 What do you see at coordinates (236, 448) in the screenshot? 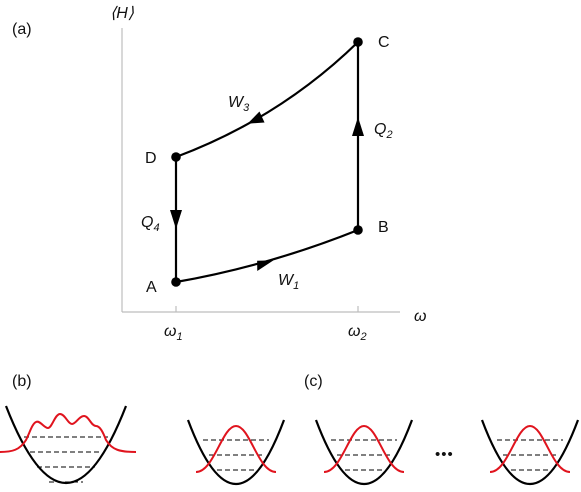
I see `wavefunction-c1` at bounding box center [236, 448].